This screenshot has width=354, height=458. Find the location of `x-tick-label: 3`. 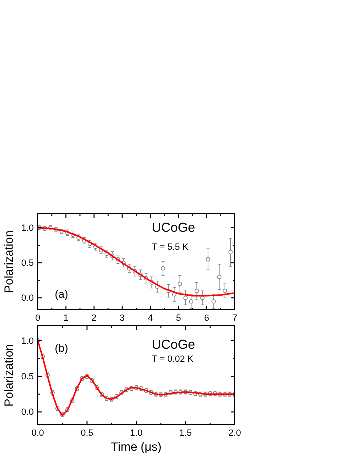

x-tick-label: 3 is located at coordinates (122, 318).